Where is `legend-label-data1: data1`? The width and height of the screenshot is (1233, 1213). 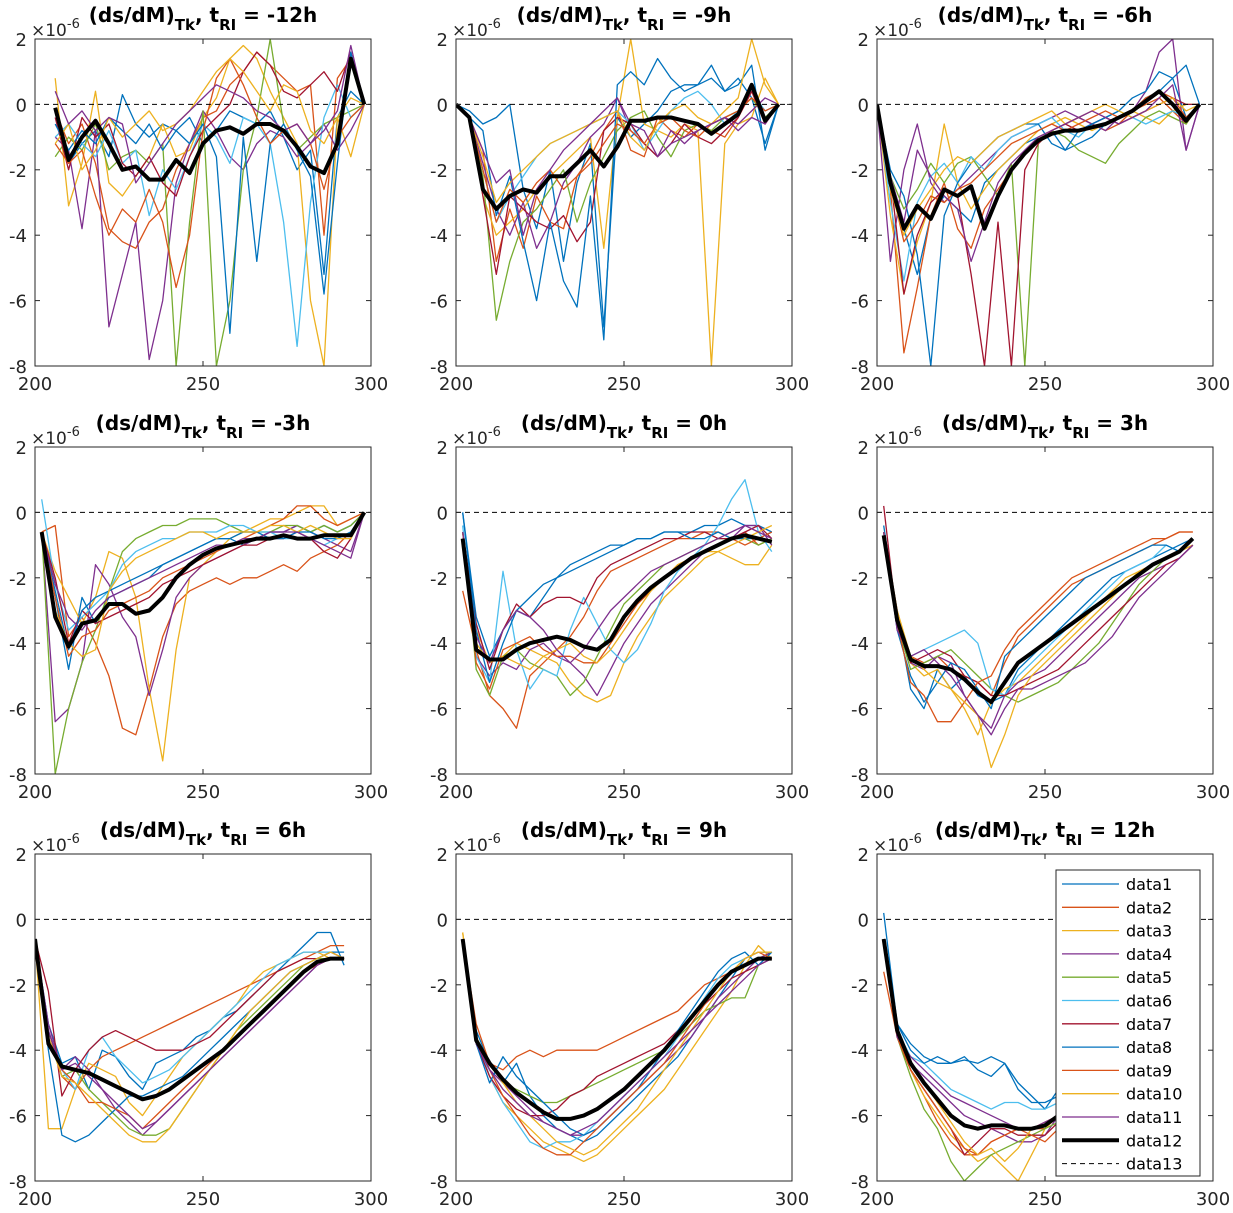
legend-label-data1: data1 is located at coordinates (1149, 884).